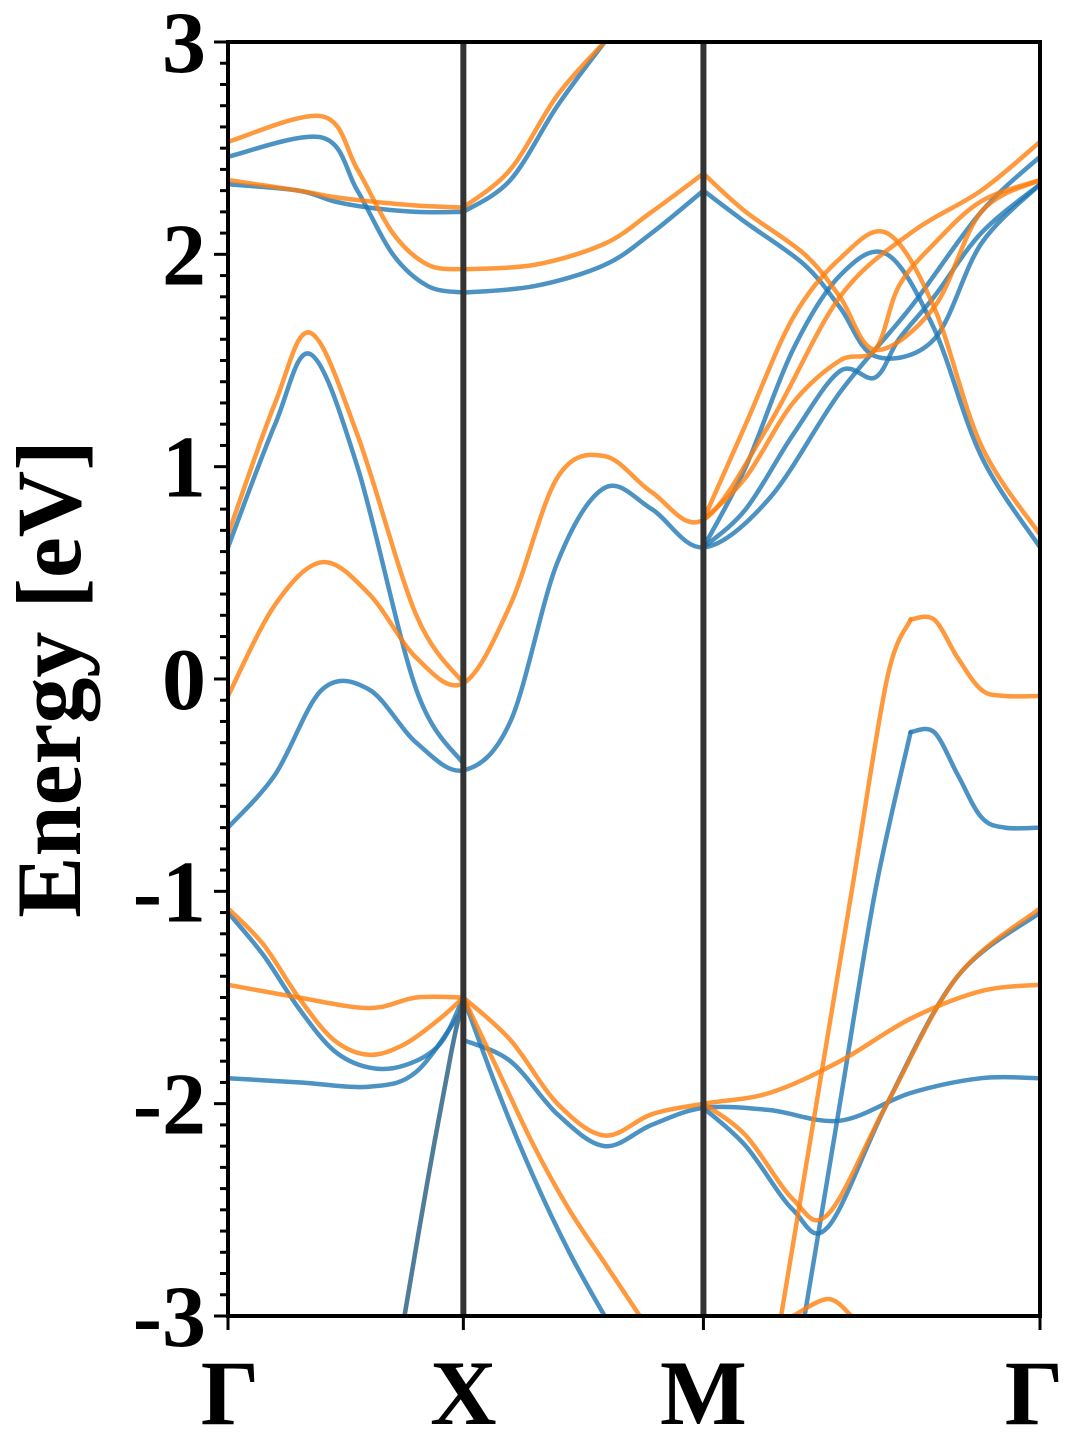  What do you see at coordinates (169, 1317) in the screenshot?
I see `y-tick-label: -3` at bounding box center [169, 1317].